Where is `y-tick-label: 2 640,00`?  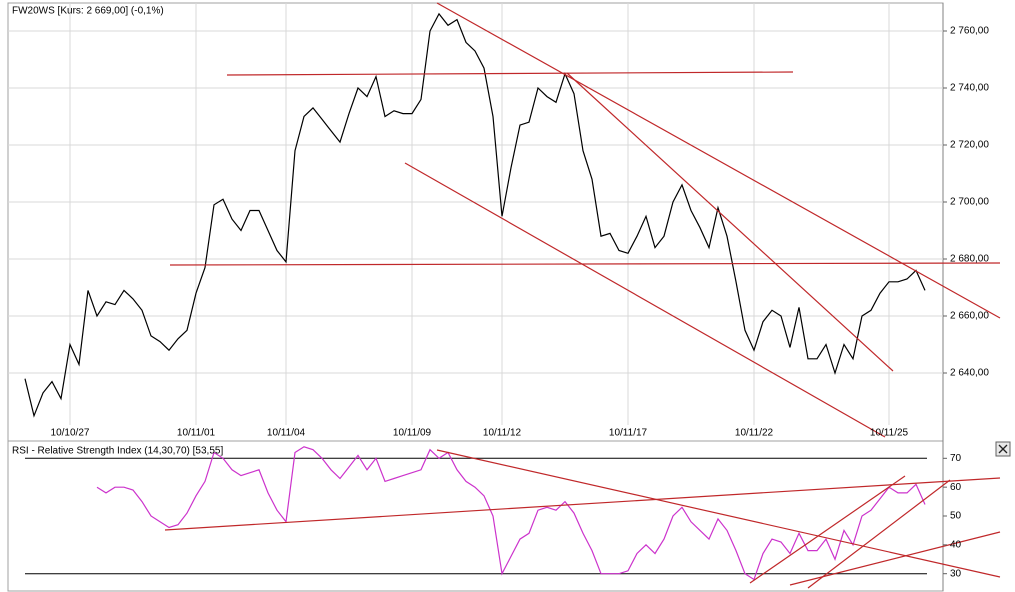
y-tick-label: 2 640,00 is located at coordinates (969, 373).